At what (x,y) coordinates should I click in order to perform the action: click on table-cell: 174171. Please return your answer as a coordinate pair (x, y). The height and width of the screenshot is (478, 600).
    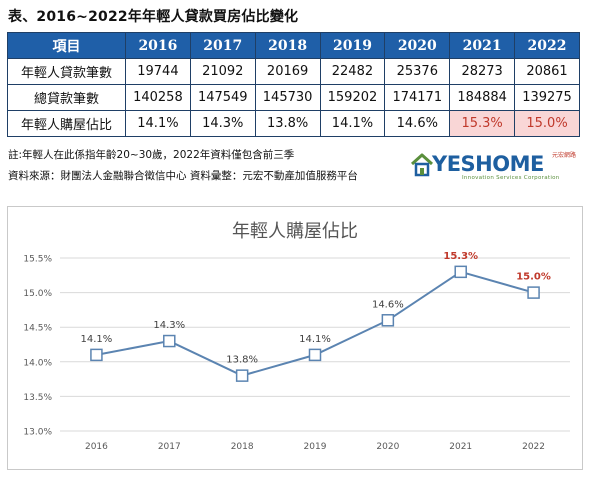
    Looking at the image, I should click on (417, 97).